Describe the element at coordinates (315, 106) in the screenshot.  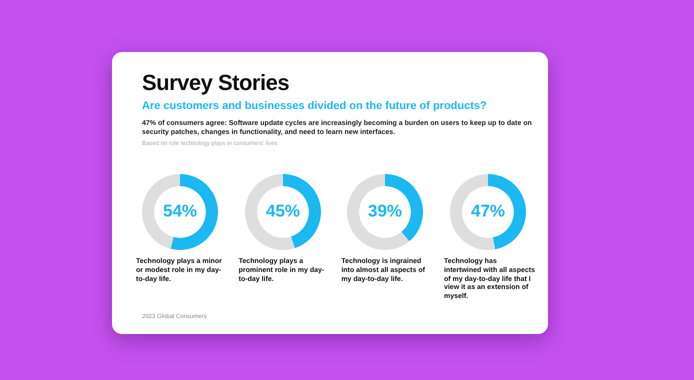
I see `text: Are customers and businesses divided on the future of products?` at that location.